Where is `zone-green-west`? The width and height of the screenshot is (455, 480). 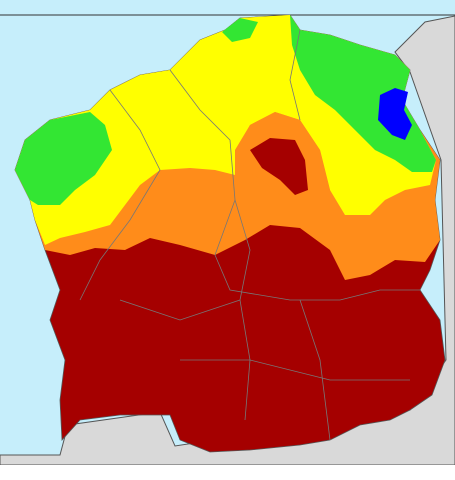 zone-green-west is located at coordinates (63, 158).